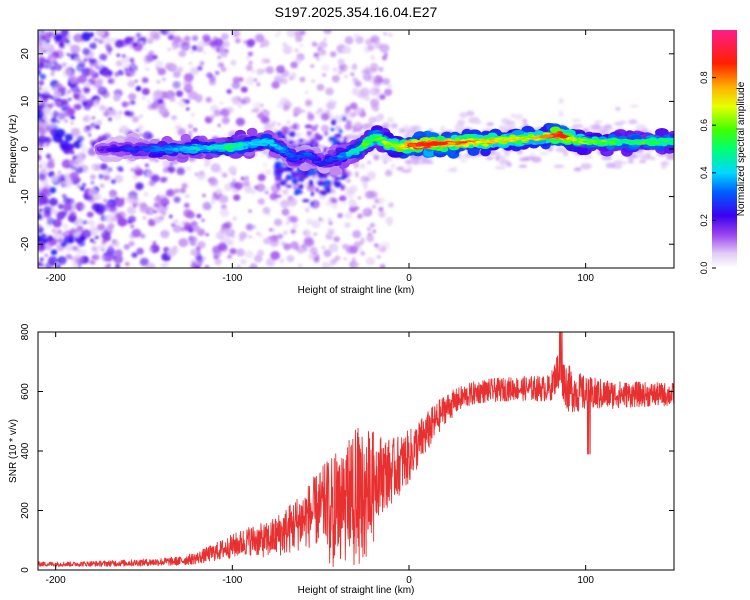 This screenshot has width=750, height=600. I want to click on ridge-blob, so click(269, 142).